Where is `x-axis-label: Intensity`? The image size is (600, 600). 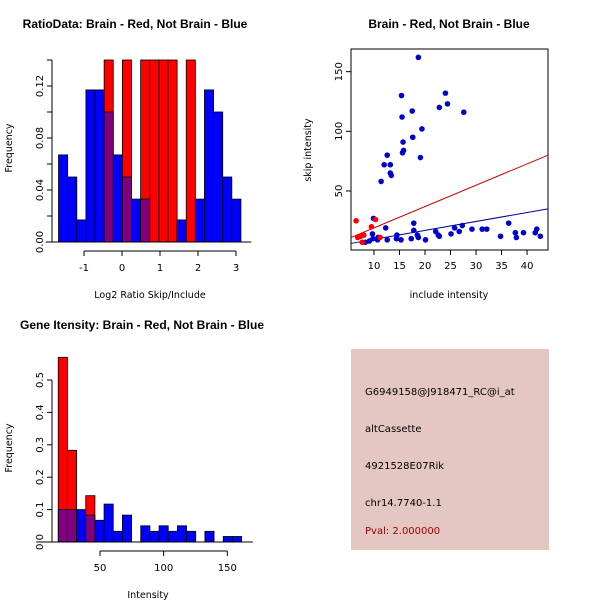 x-axis-label: Intensity is located at coordinates (148, 595).